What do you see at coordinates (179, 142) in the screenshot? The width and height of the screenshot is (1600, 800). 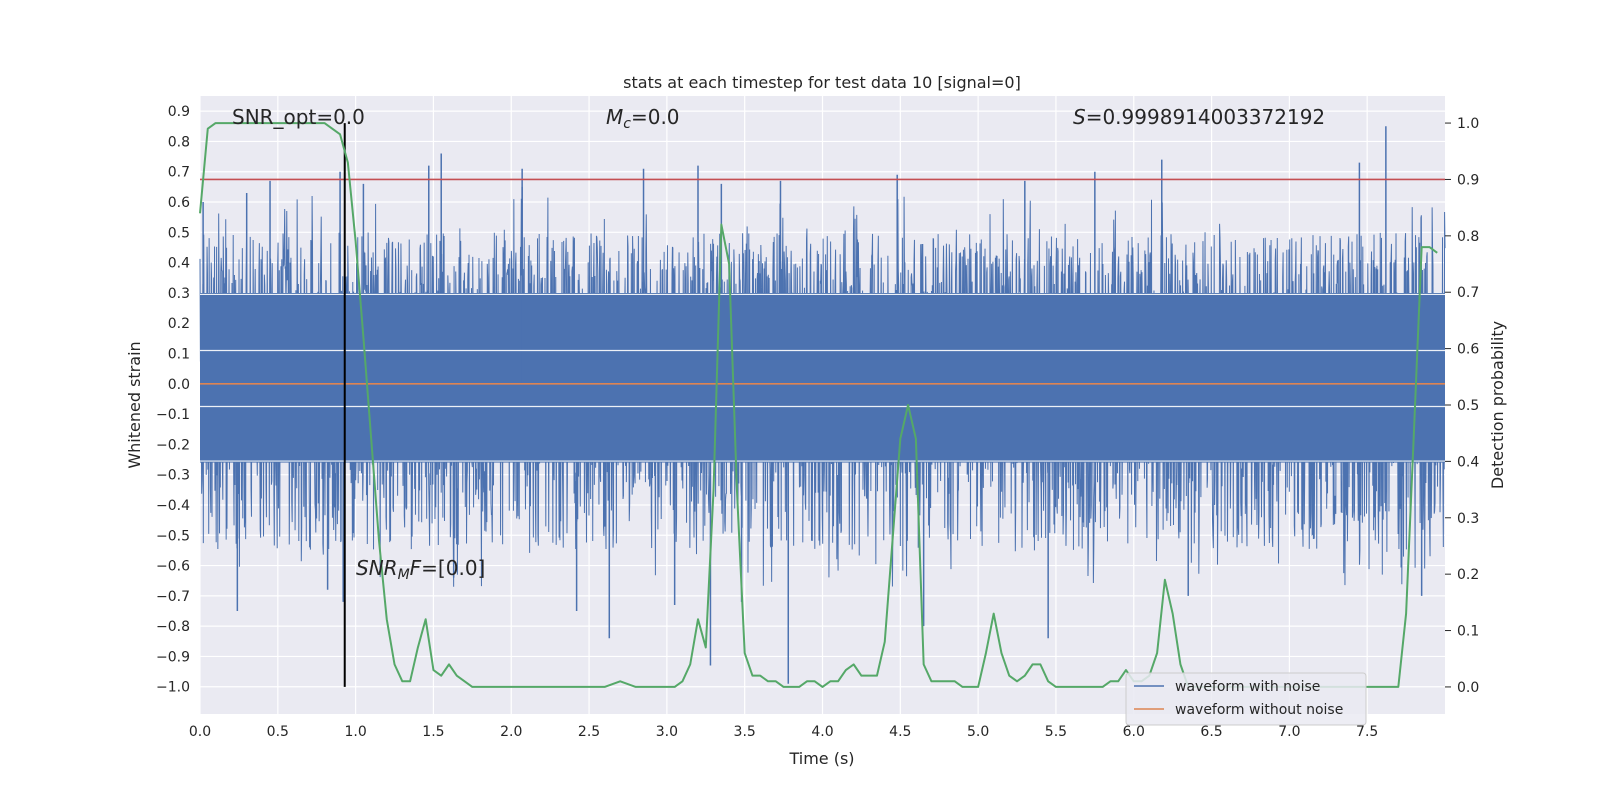 I see `y-tick-label-1: 0.8` at bounding box center [179, 142].